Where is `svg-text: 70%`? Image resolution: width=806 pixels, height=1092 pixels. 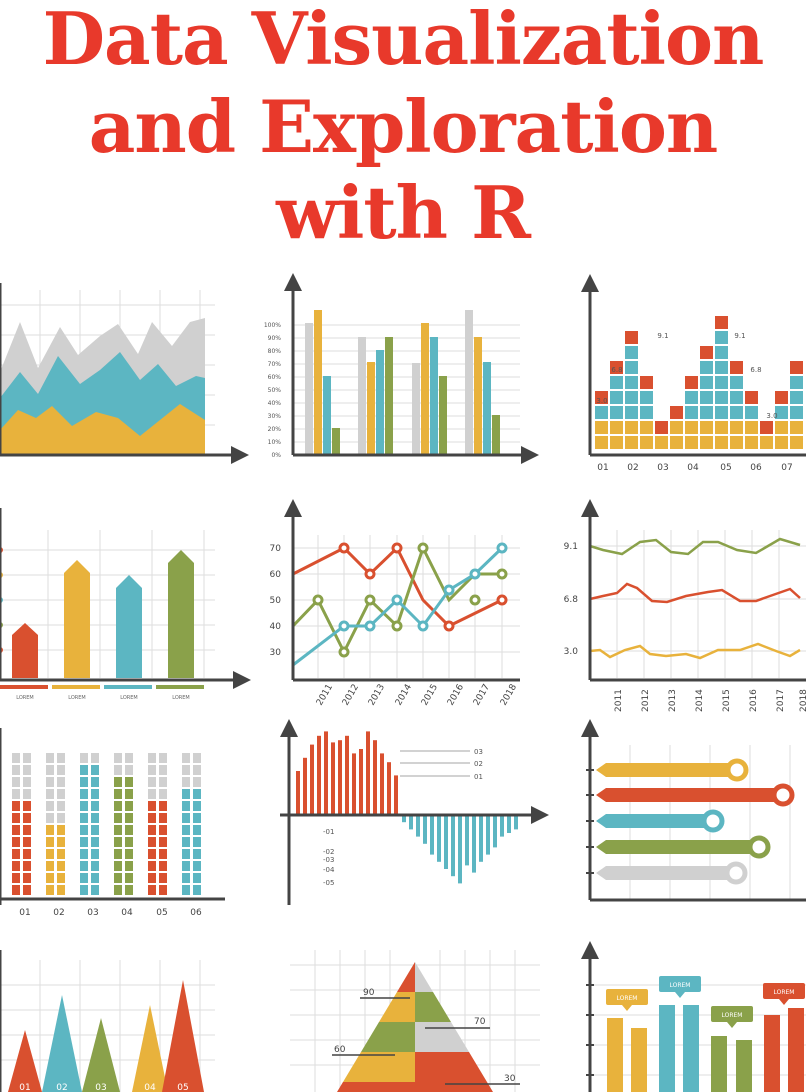 svg-text: 70% is located at coordinates (275, 364).